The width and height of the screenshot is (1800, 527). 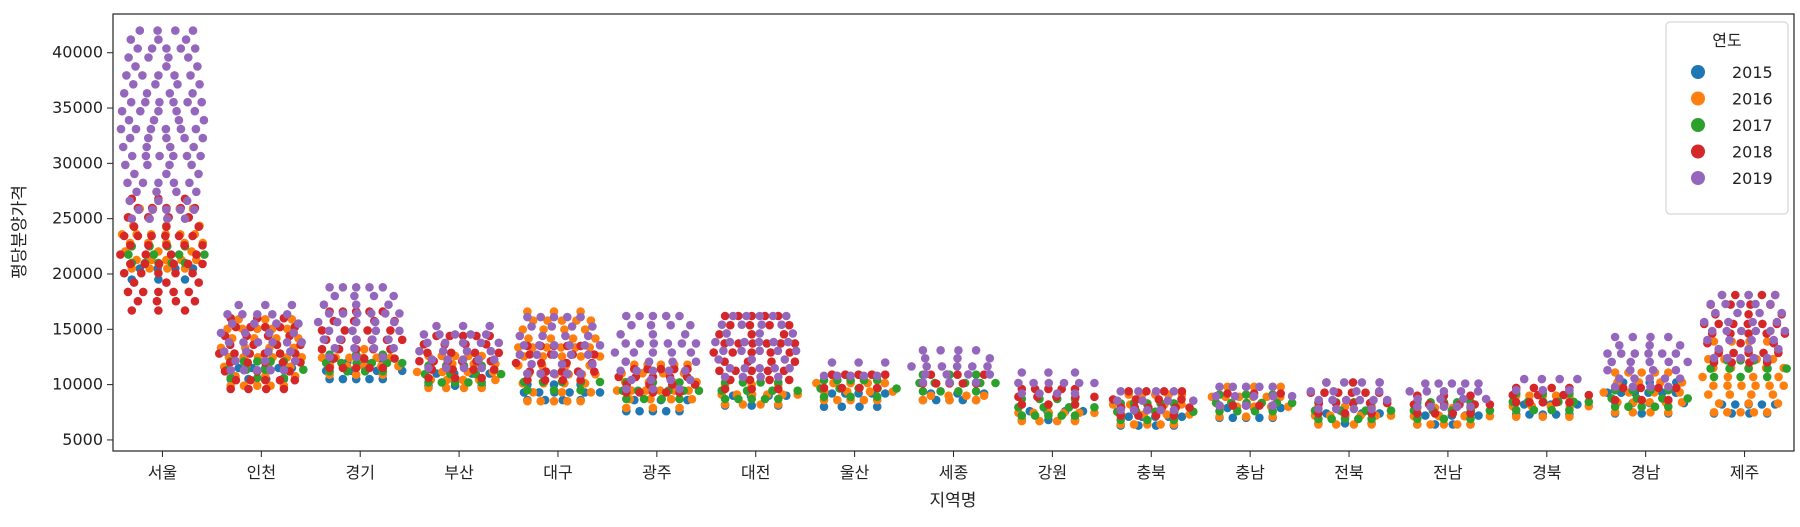 I want to click on x-tick-label: 울산, so click(x=855, y=472).